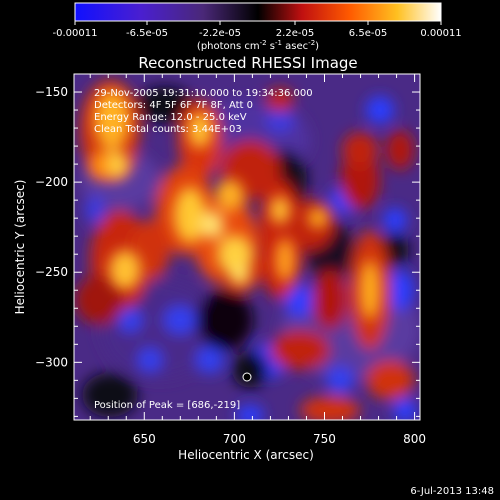 The height and width of the screenshot is (500, 500). I want to click on x-tick-labels: 650 700 750 800, so click(279, 439).